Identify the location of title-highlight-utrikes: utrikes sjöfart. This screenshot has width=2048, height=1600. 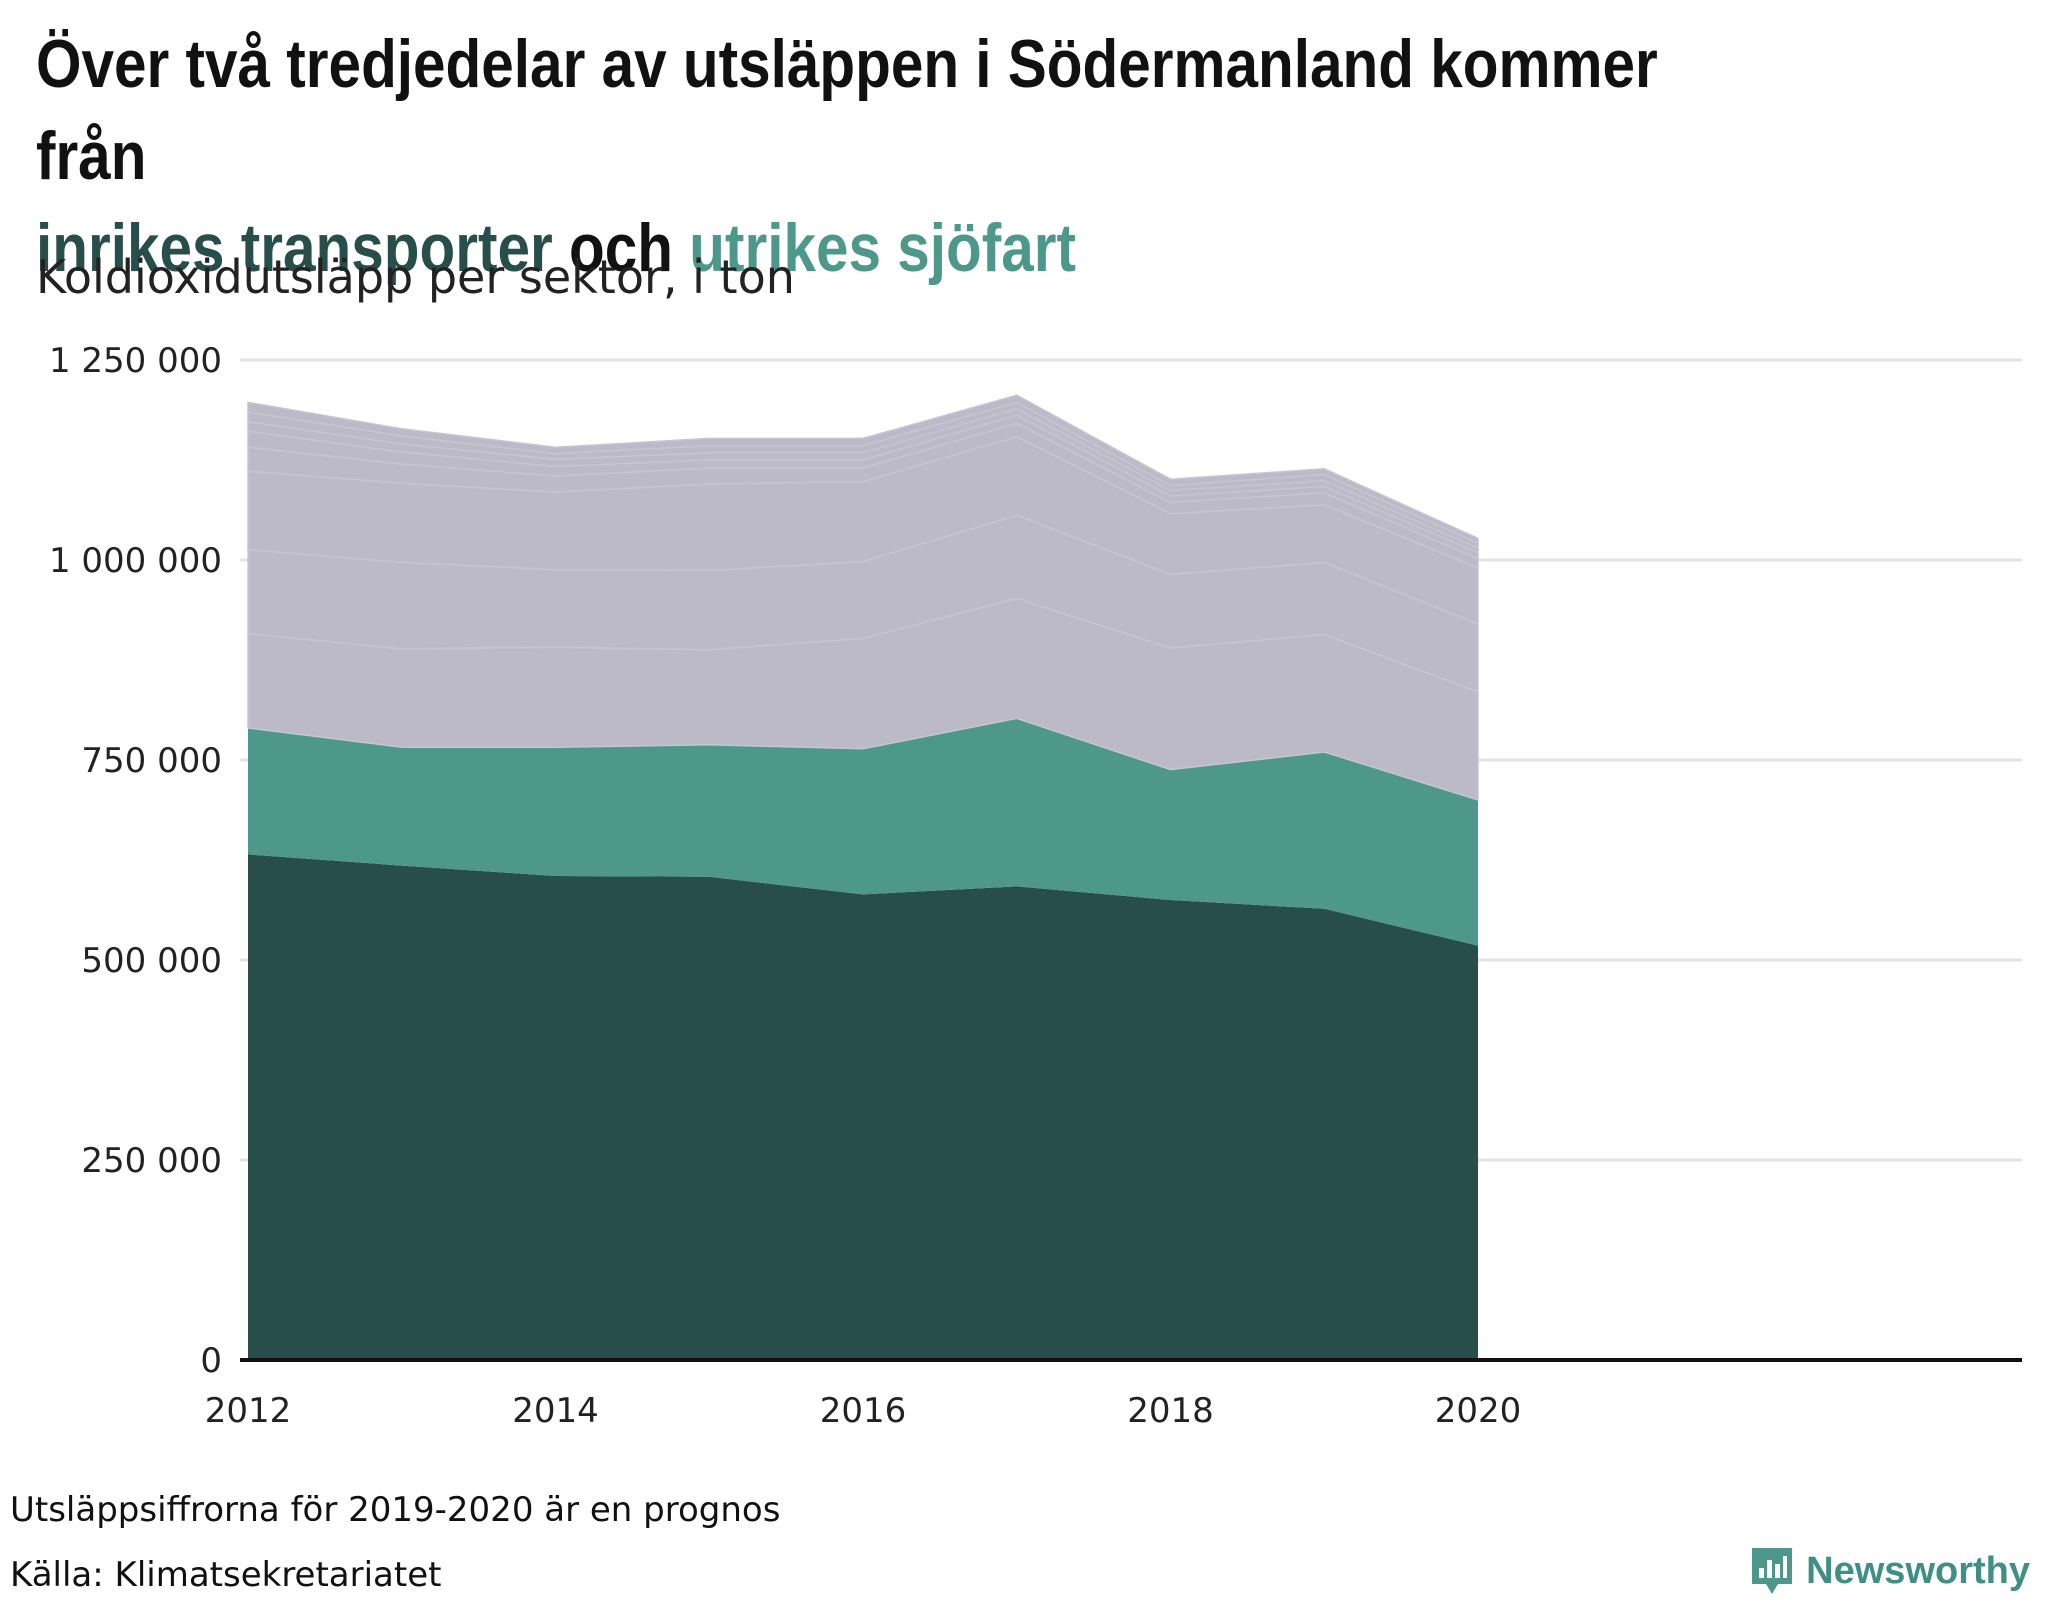
(883, 248).